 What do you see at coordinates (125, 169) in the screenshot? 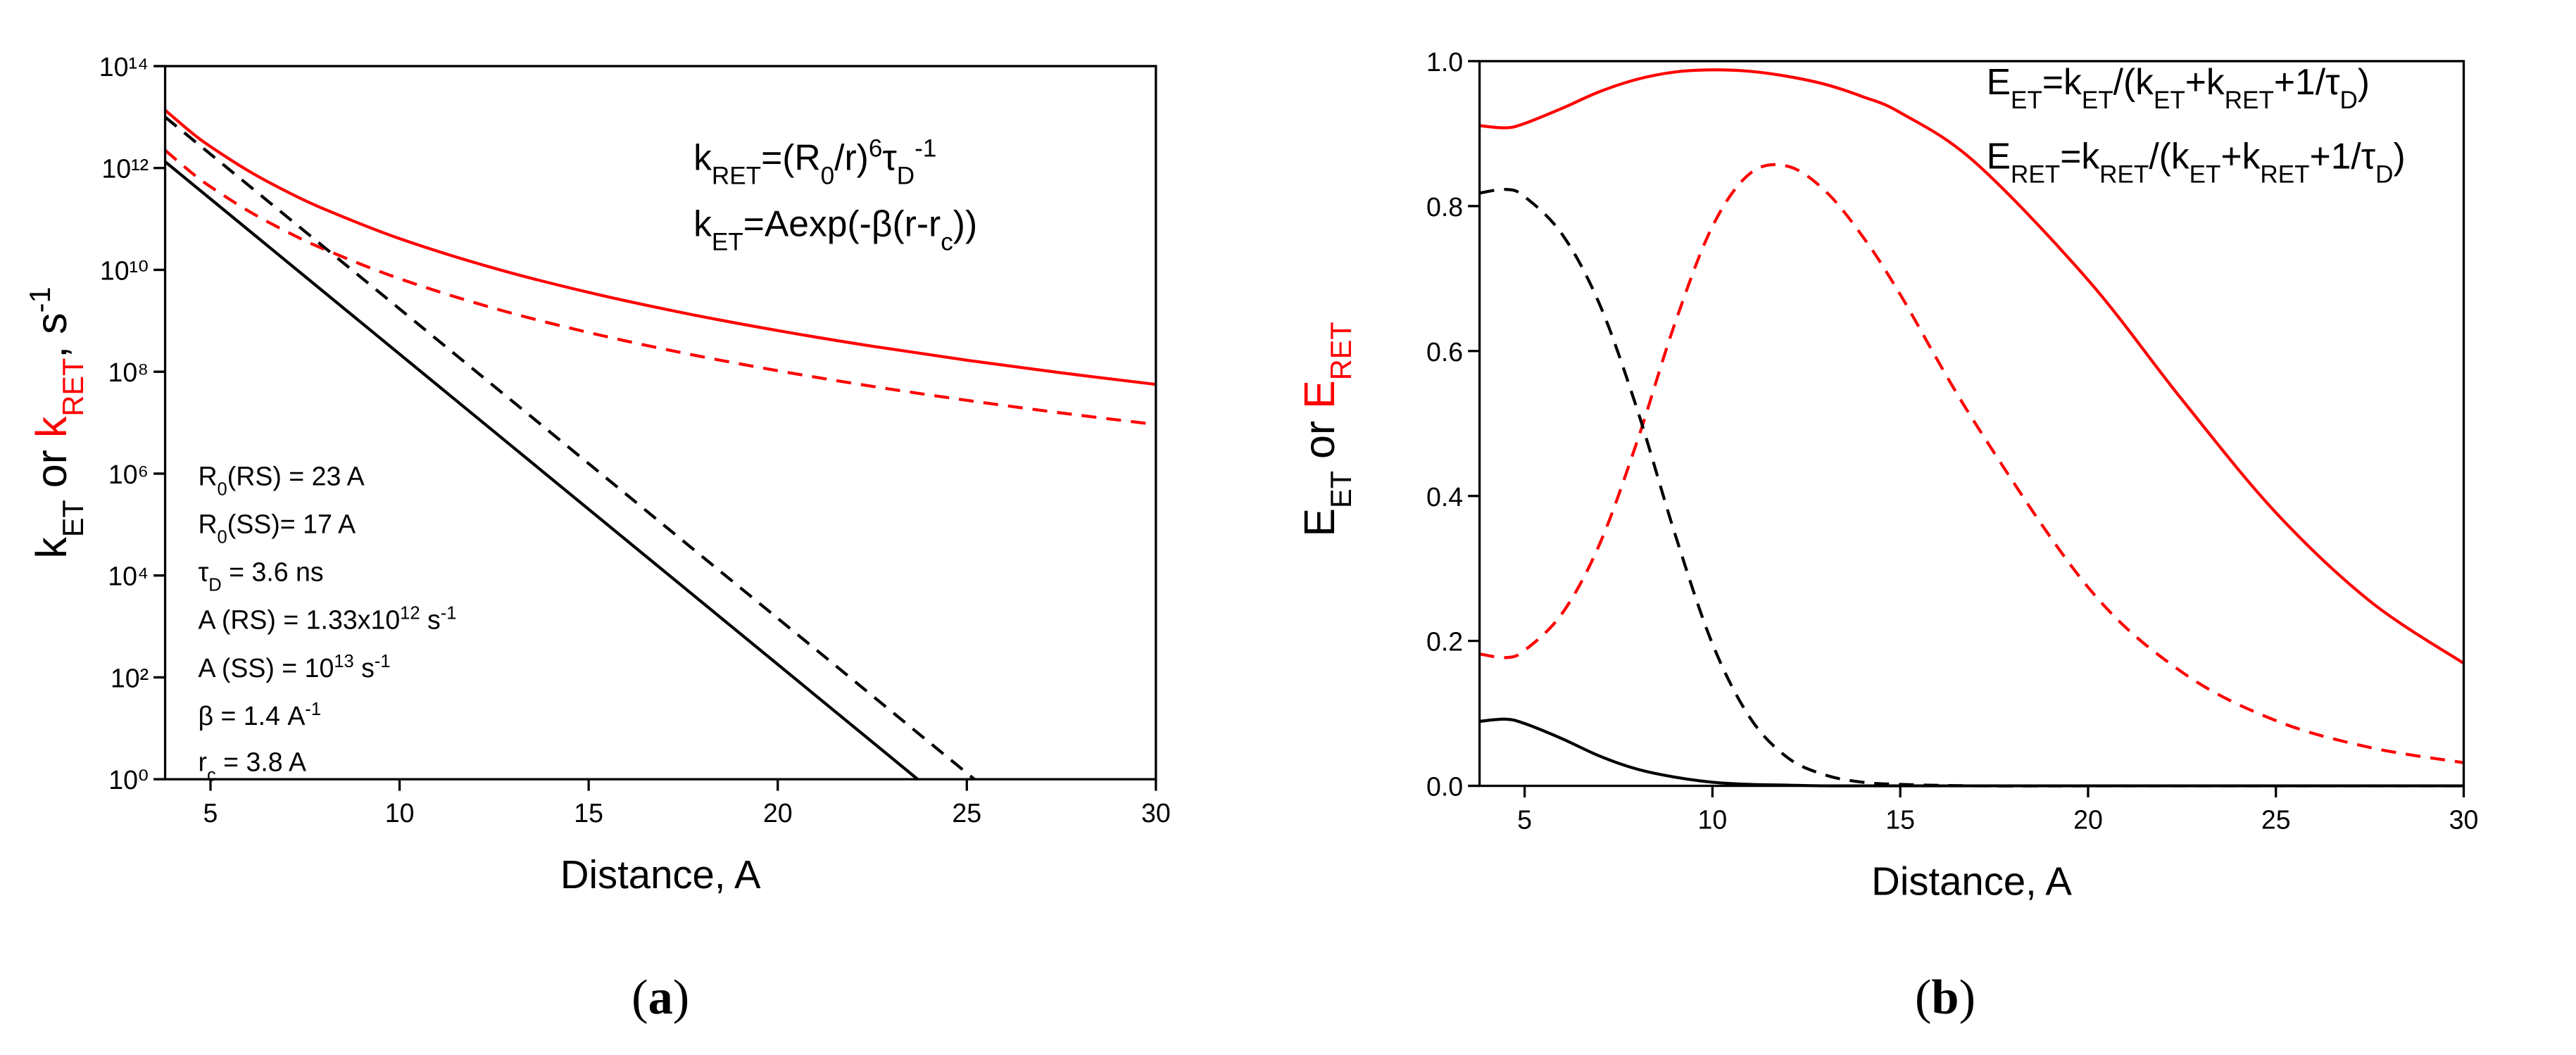
I see `y-tick-label: 10¹²` at bounding box center [125, 169].